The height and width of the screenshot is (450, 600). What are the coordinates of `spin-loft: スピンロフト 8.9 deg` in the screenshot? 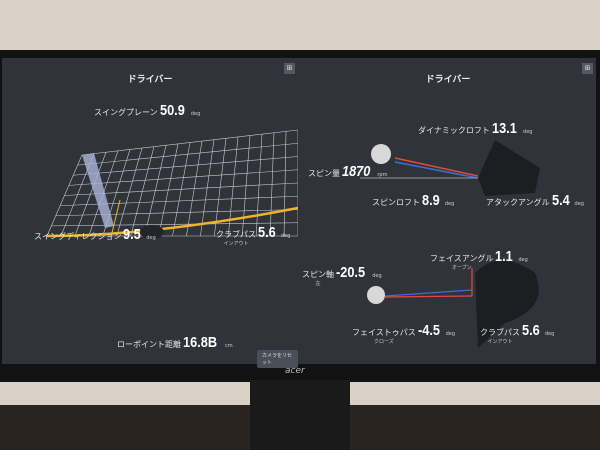 It's located at (413, 200).